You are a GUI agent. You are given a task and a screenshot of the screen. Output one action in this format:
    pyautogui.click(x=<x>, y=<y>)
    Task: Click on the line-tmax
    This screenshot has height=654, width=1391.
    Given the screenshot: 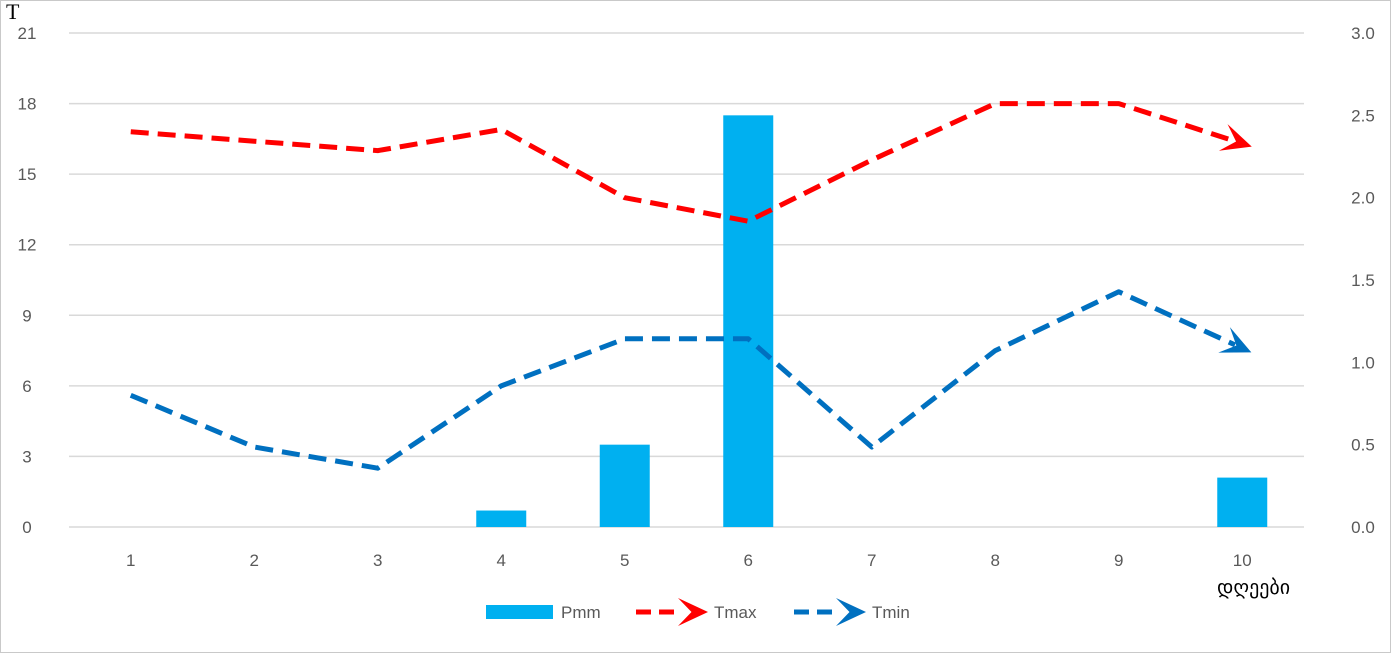 What is the action you would take?
    pyautogui.click(x=683, y=163)
    